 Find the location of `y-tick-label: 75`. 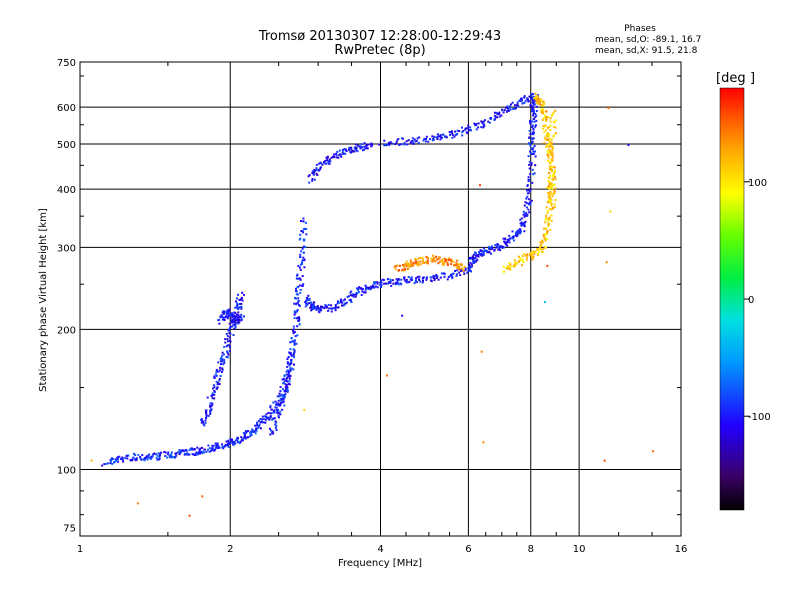

y-tick-label: 75 is located at coordinates (69, 529).